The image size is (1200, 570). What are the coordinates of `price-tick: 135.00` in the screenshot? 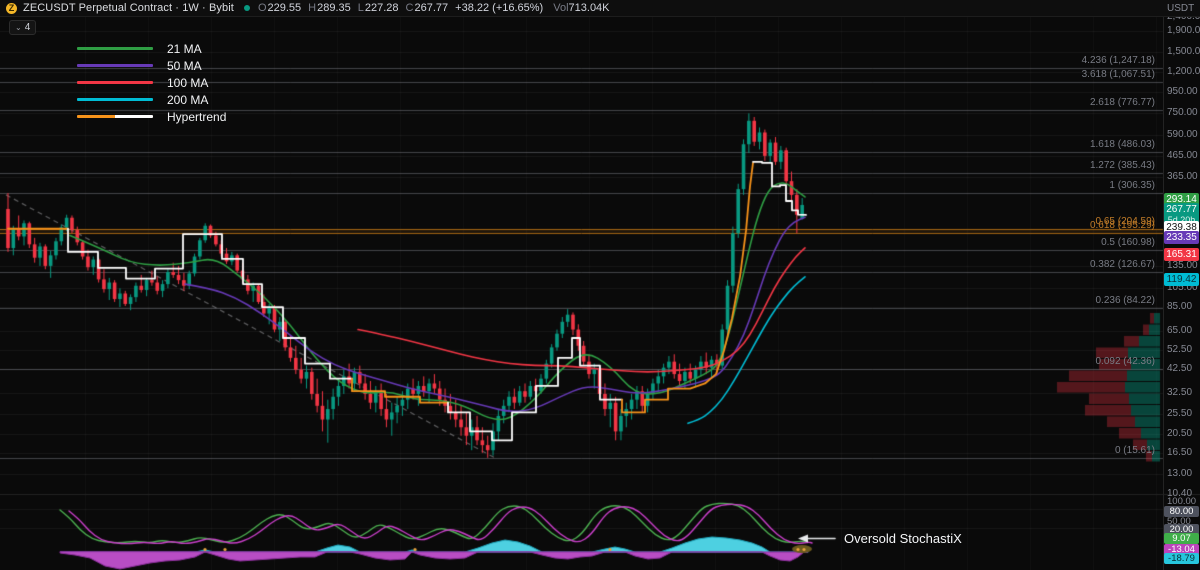 It's located at (1182, 265).